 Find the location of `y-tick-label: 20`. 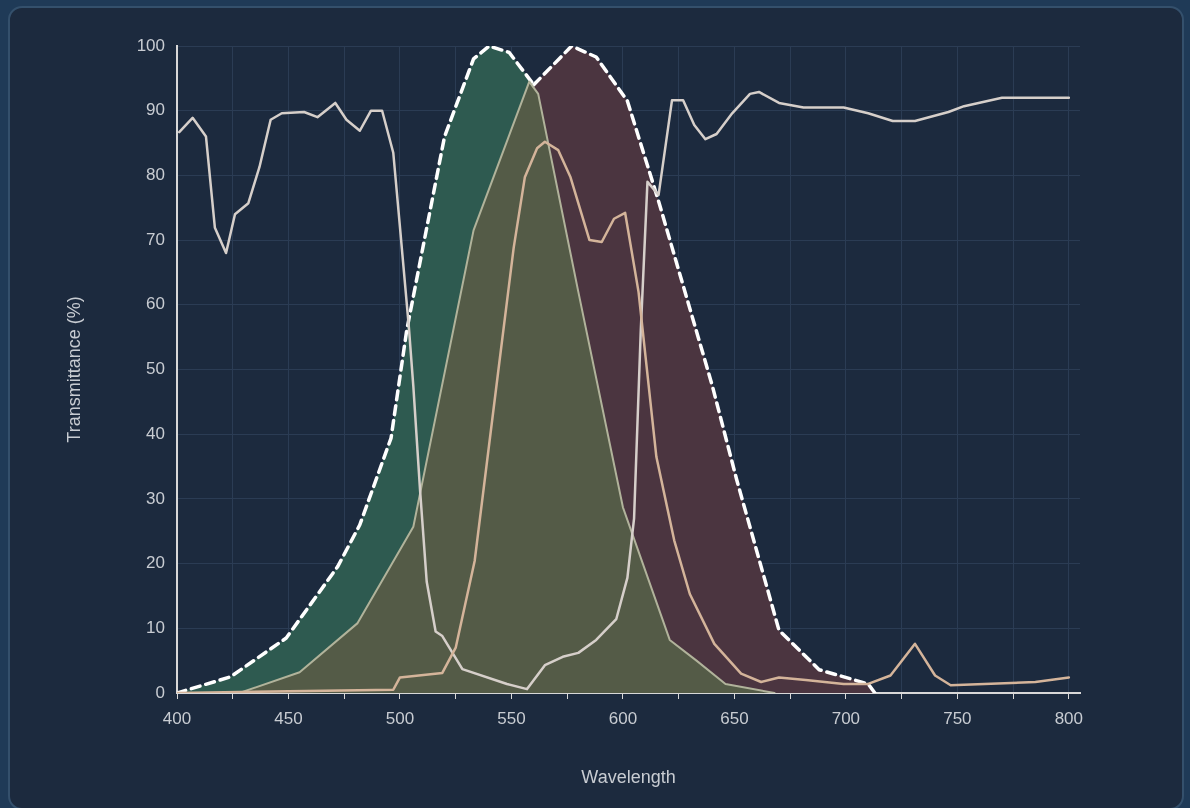

y-tick-label: 20 is located at coordinates (155, 563).